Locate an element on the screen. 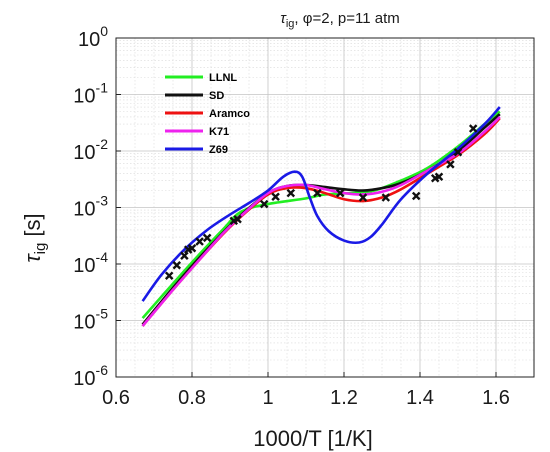  legend-label: Aramco is located at coordinates (229, 114).